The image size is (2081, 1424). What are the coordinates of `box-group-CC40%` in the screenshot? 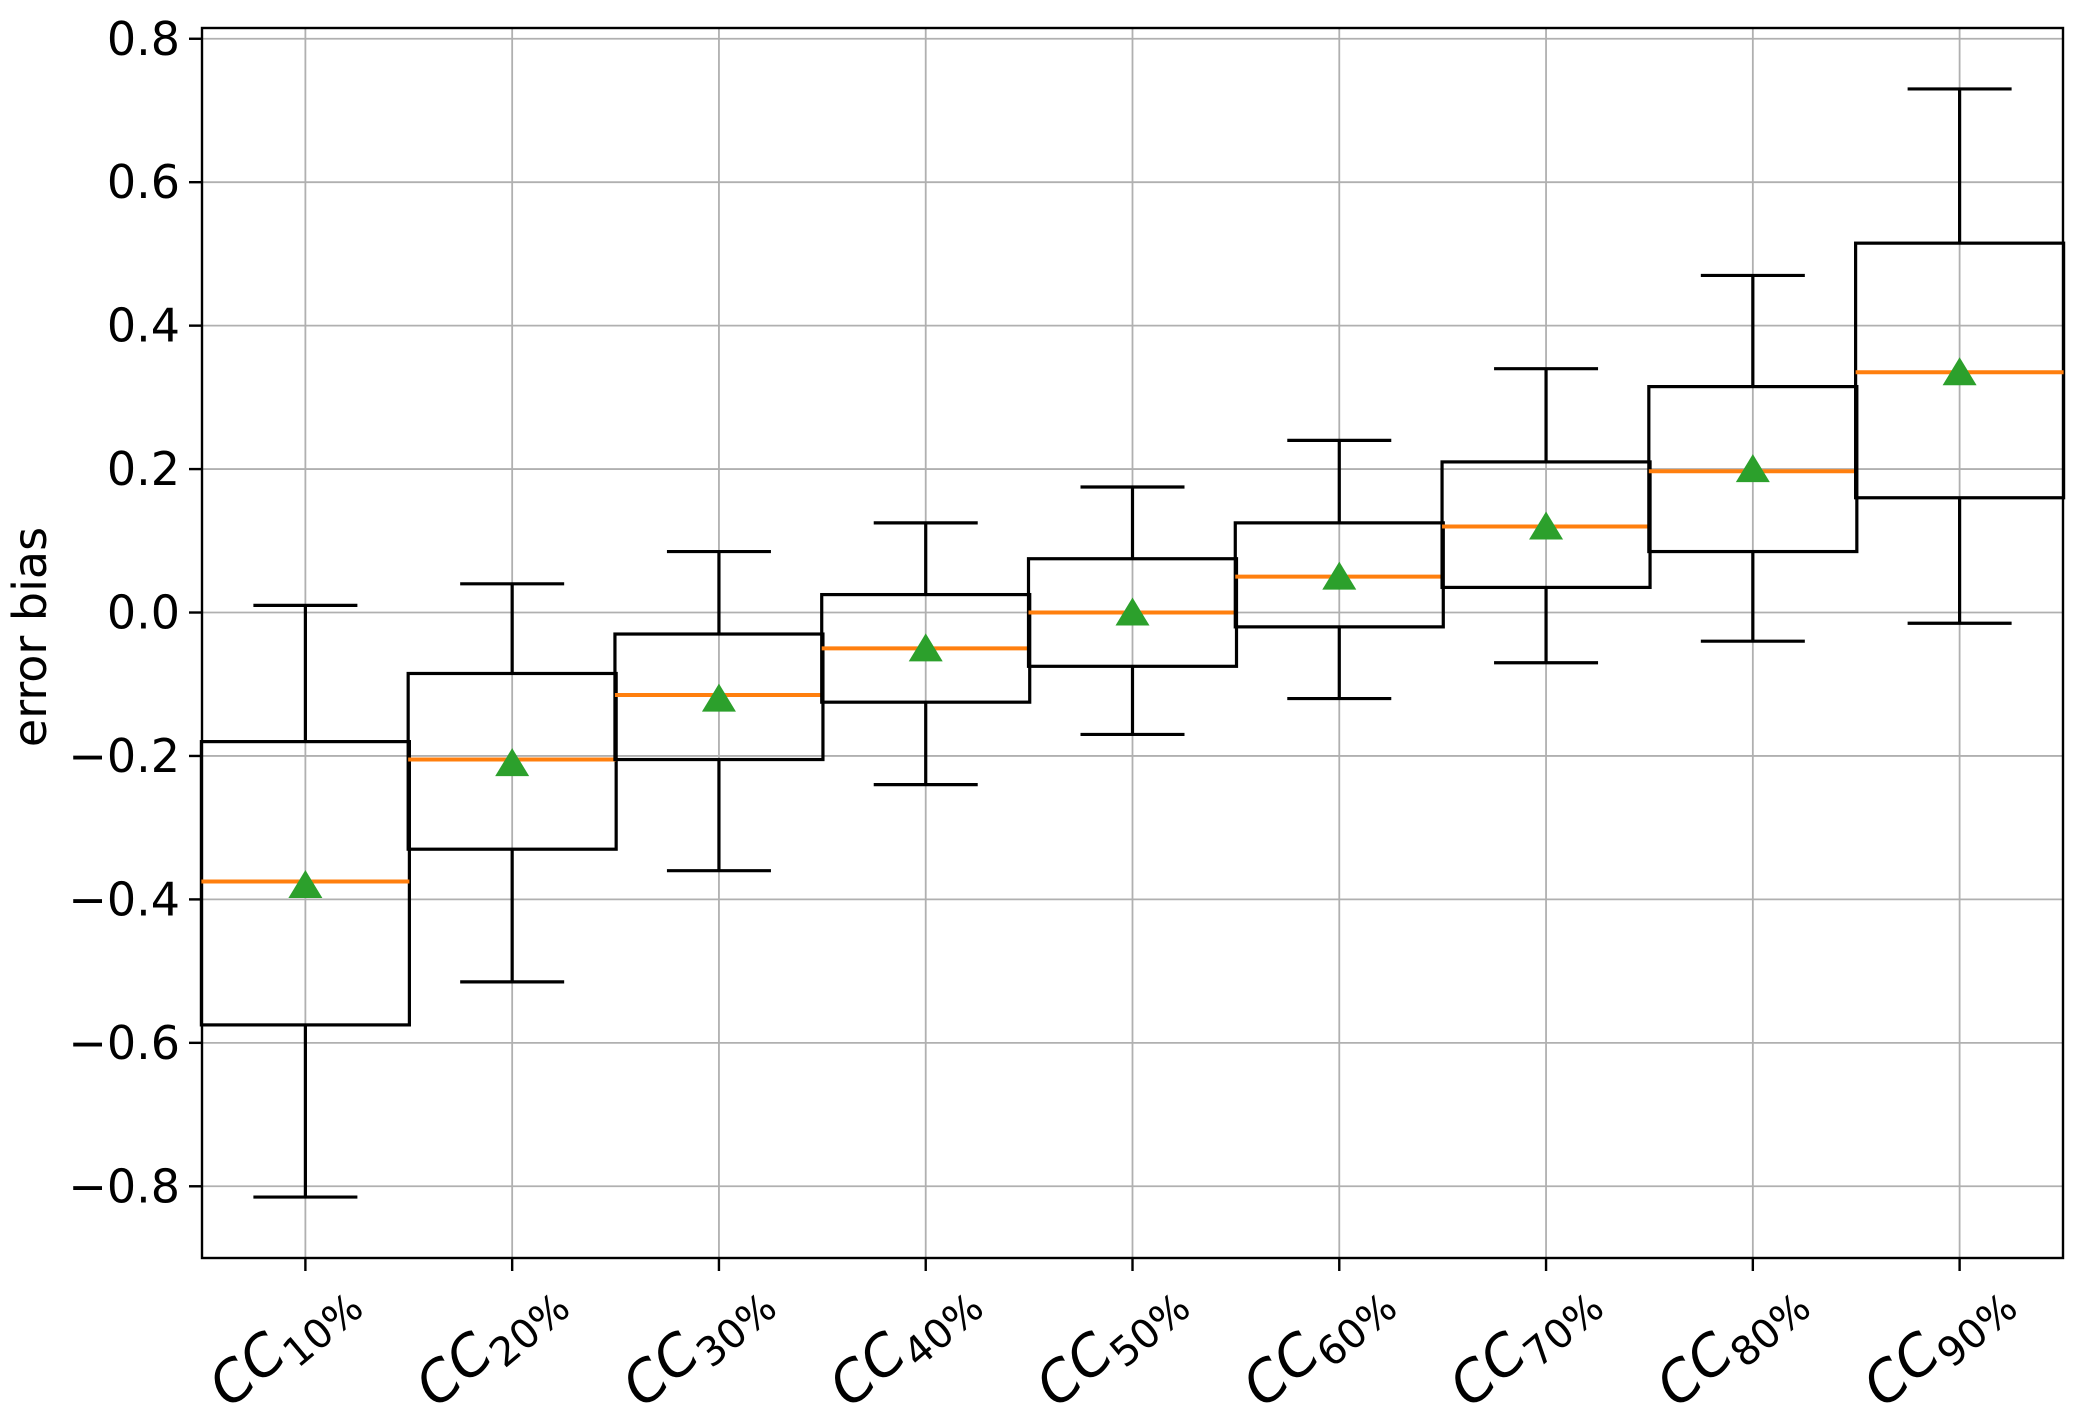 It's located at (926, 654).